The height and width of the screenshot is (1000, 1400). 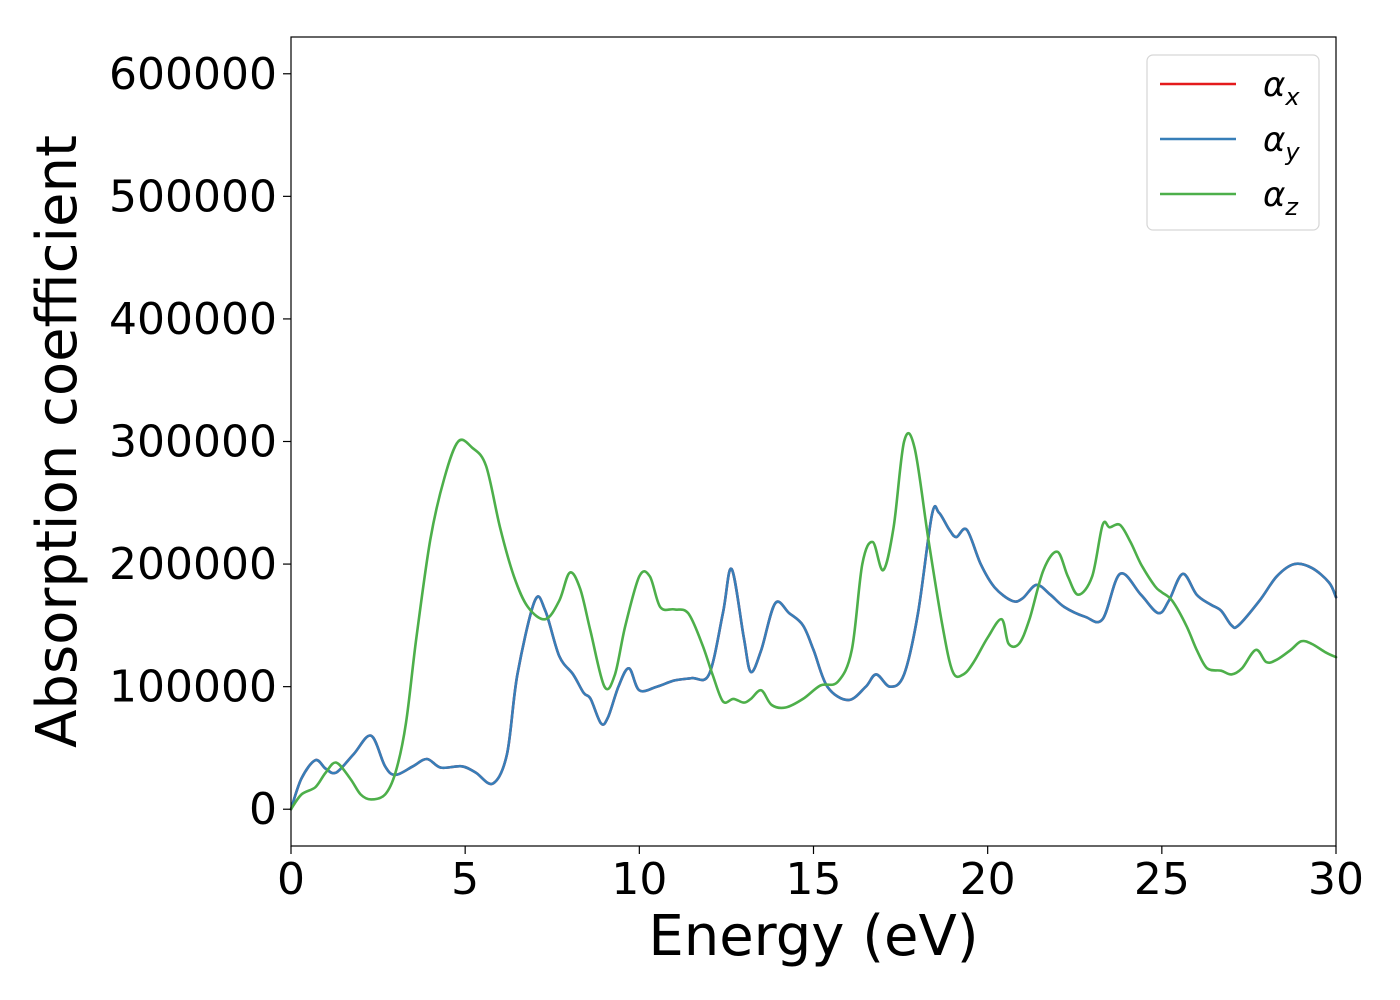 I want to click on x-tick-label: 5, so click(x=465, y=879).